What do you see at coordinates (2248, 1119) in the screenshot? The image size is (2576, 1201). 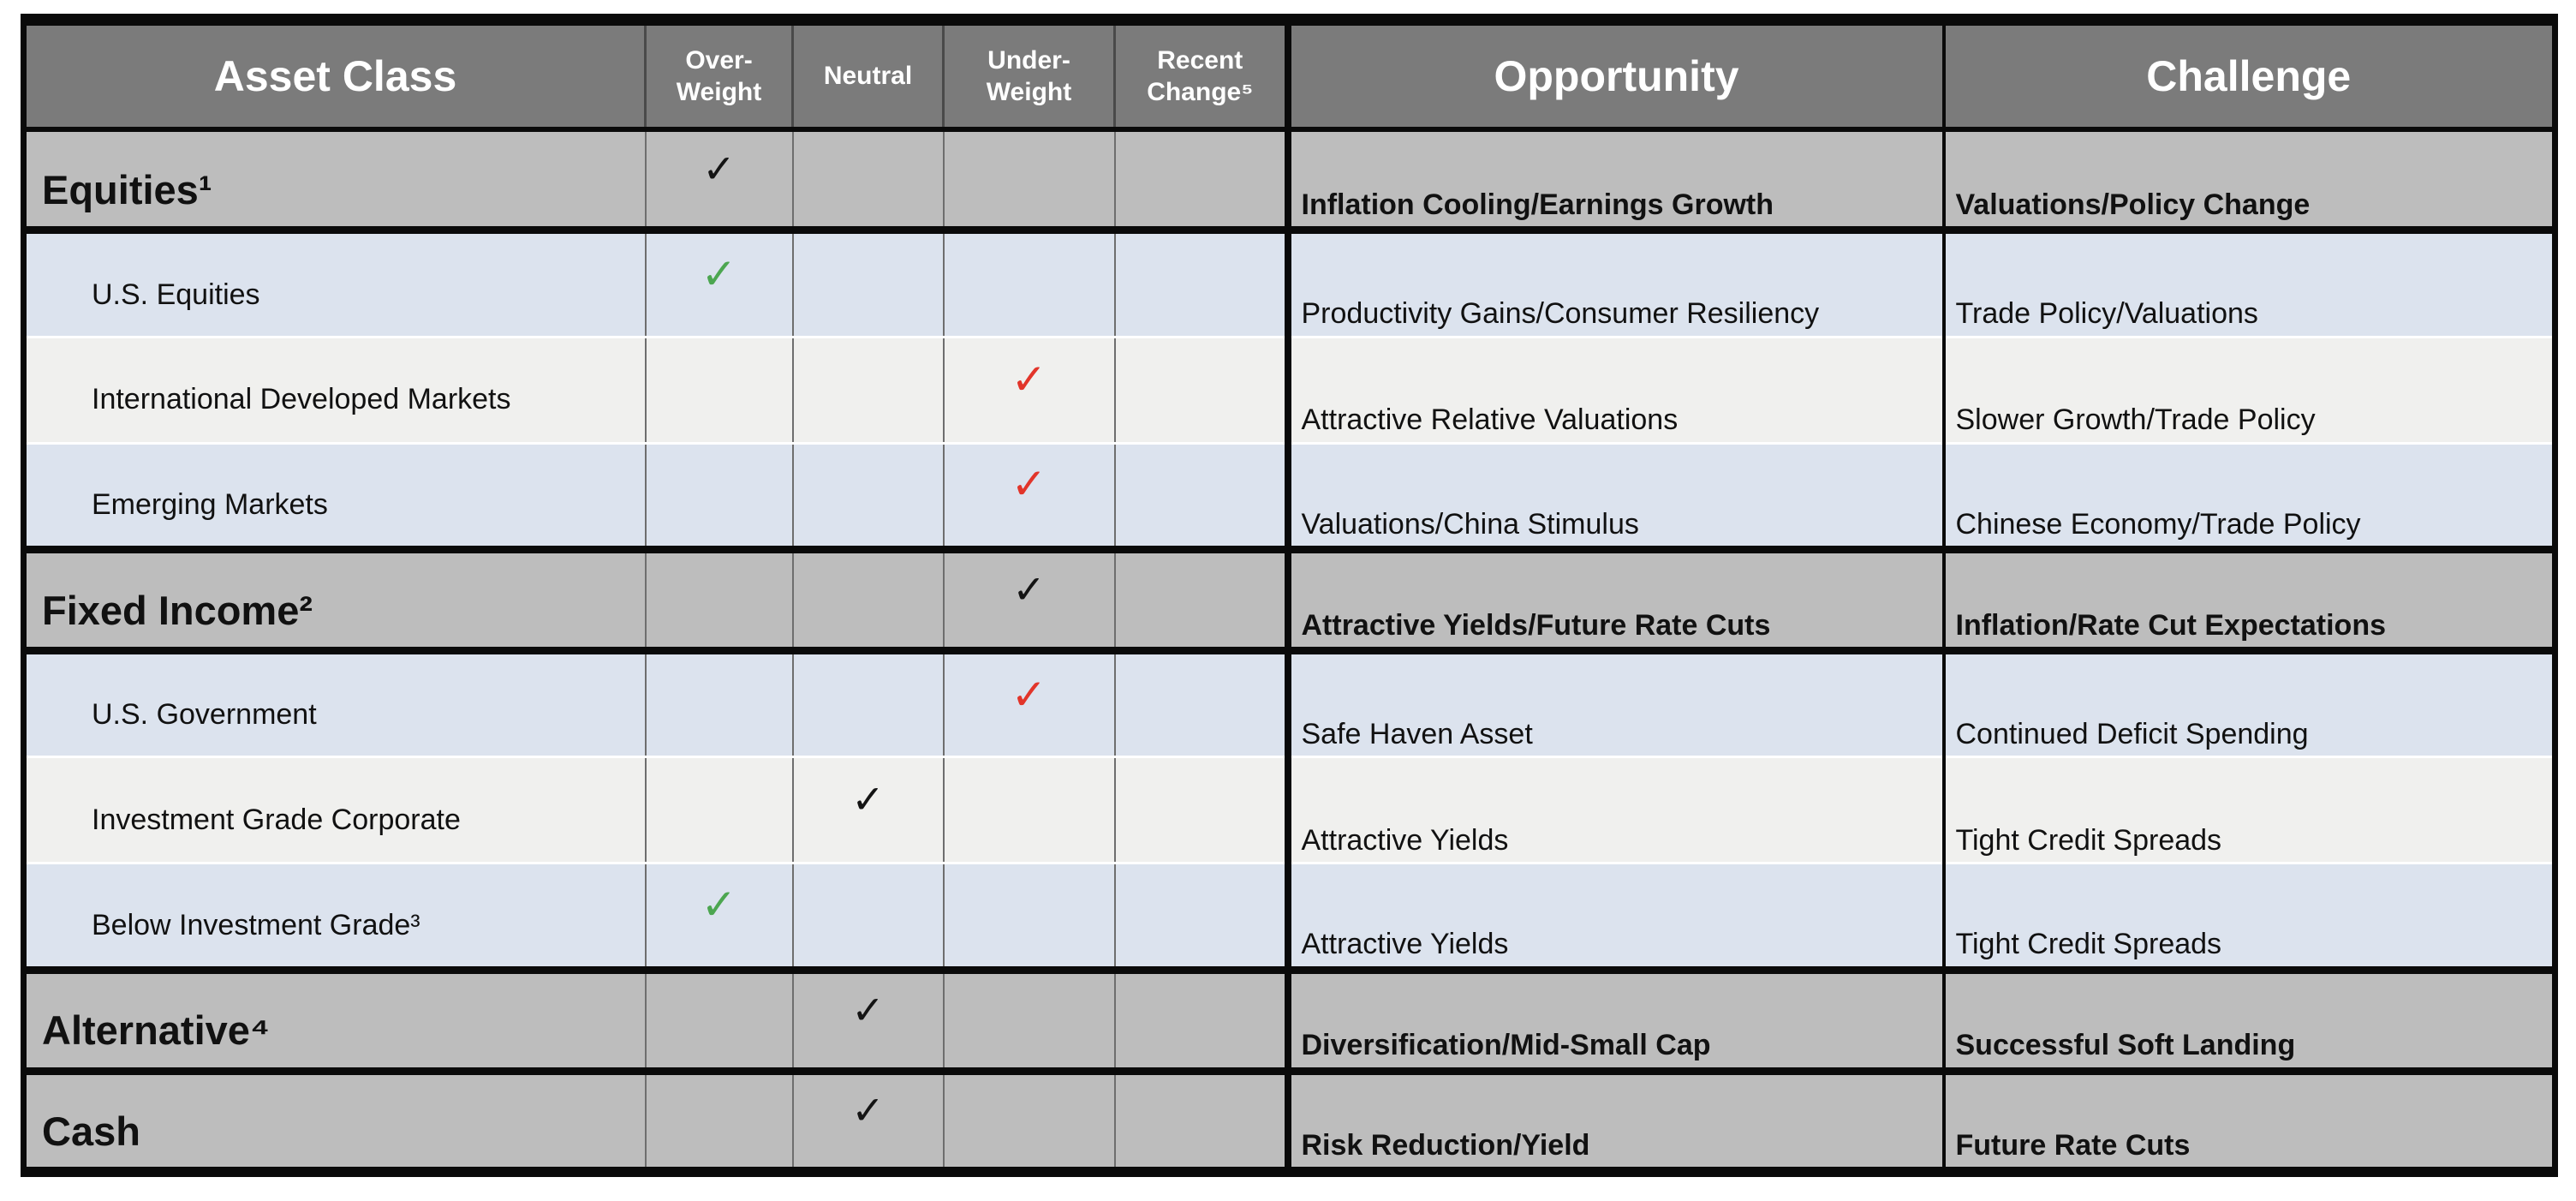 I see `challenge-cell: Future Rate Cuts` at bounding box center [2248, 1119].